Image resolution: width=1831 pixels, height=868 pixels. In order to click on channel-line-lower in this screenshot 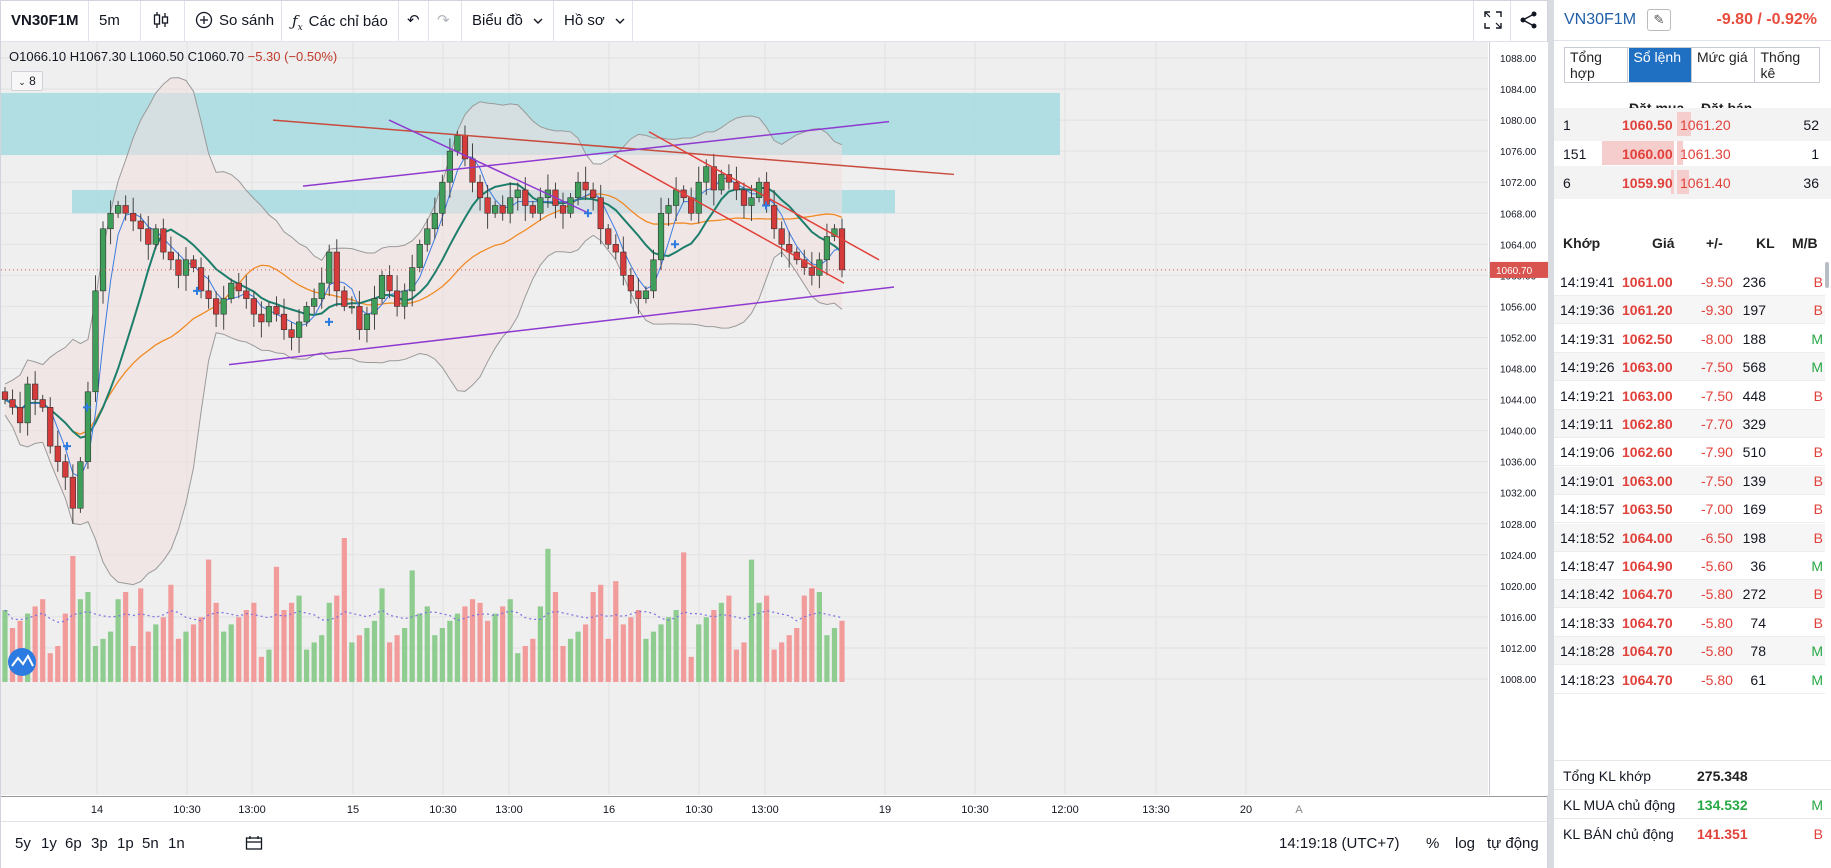, I will do `click(561, 326)`.